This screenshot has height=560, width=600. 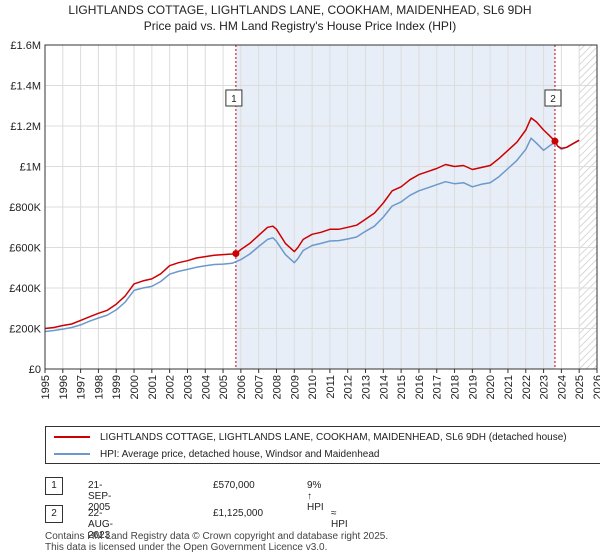 What do you see at coordinates (545, 387) in the screenshot?
I see `x-tick-label: 2023` at bounding box center [545, 387].